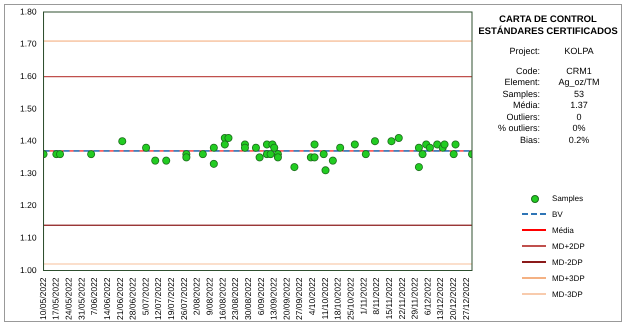 This screenshot has width=627, height=327. What do you see at coordinates (28, 205) in the screenshot?
I see `y-tick-label: 1.20` at bounding box center [28, 205].